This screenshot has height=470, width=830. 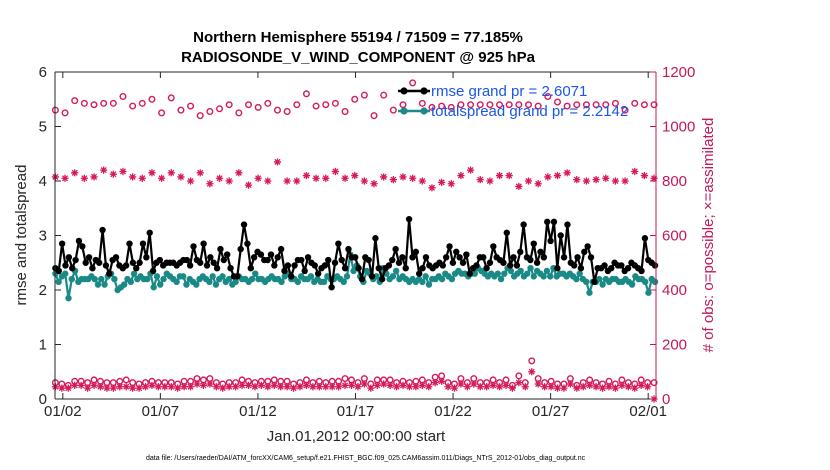 What do you see at coordinates (529, 111) in the screenshot?
I see `legend-totalspread-label: totalspread grand pr = 2.2142` at bounding box center [529, 111].